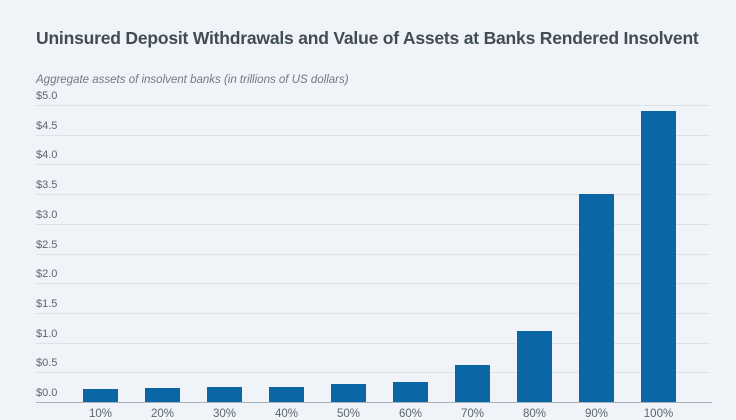 This screenshot has width=736, height=420. I want to click on y-axis-tick-label: $1.0, so click(47, 333).